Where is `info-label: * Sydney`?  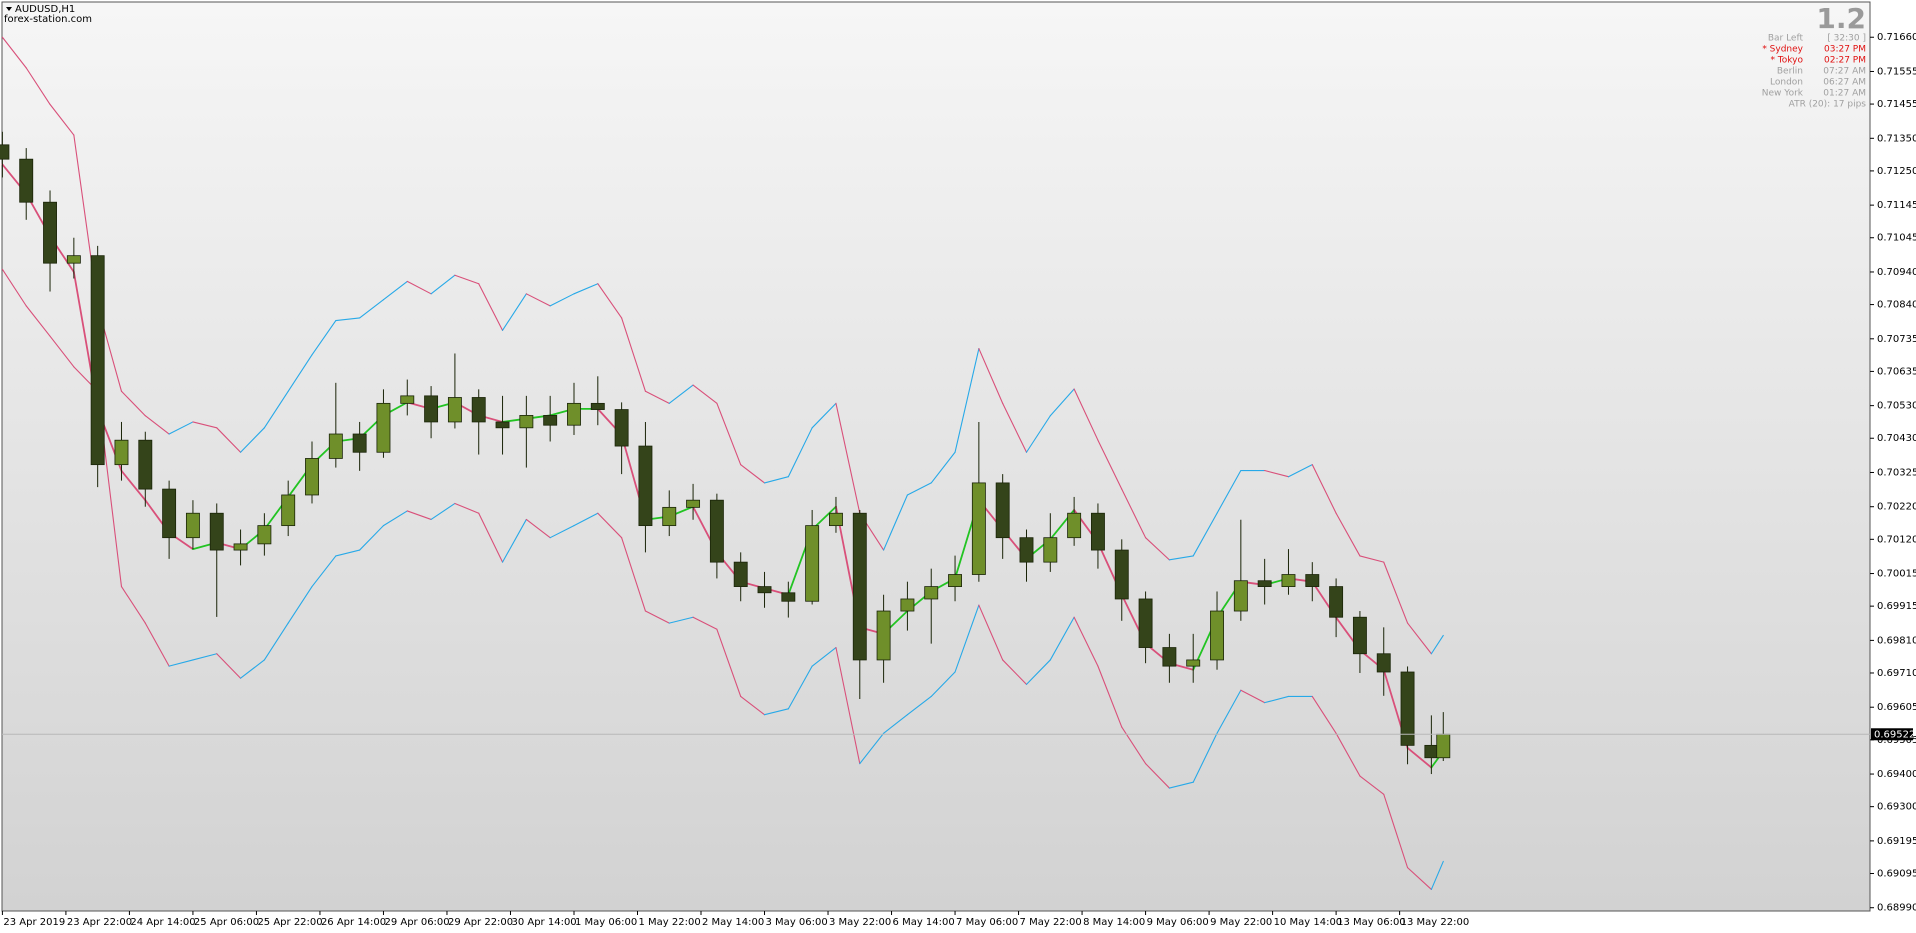
info-label: * Sydney is located at coordinates (1782, 50).